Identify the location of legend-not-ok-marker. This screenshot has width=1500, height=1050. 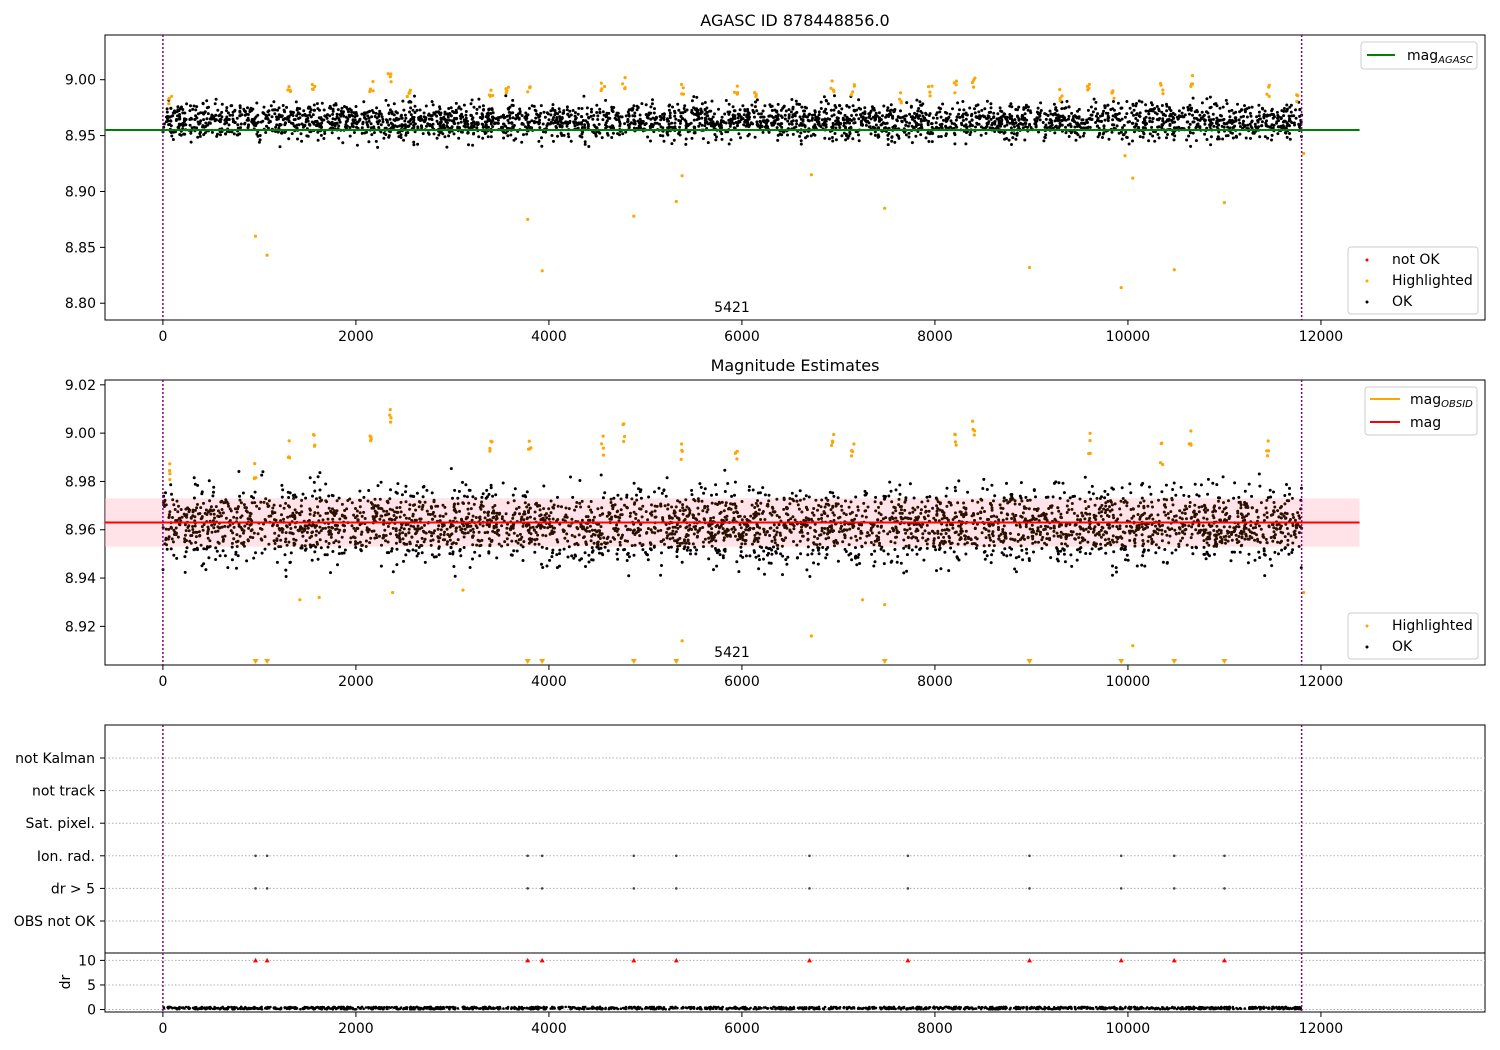
(1367, 260).